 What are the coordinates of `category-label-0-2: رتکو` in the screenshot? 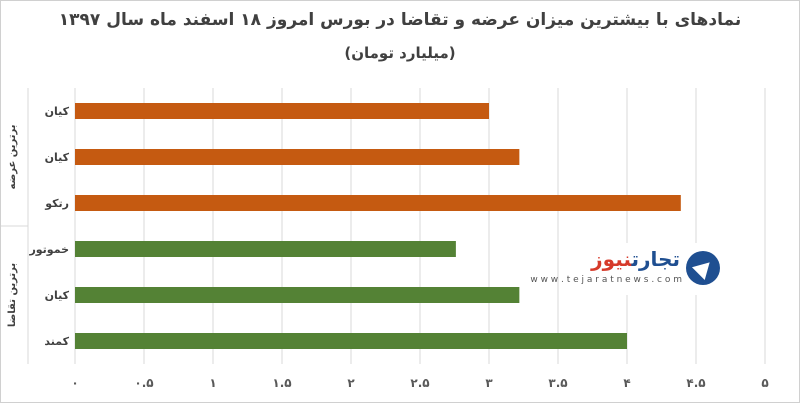 It's located at (56, 203).